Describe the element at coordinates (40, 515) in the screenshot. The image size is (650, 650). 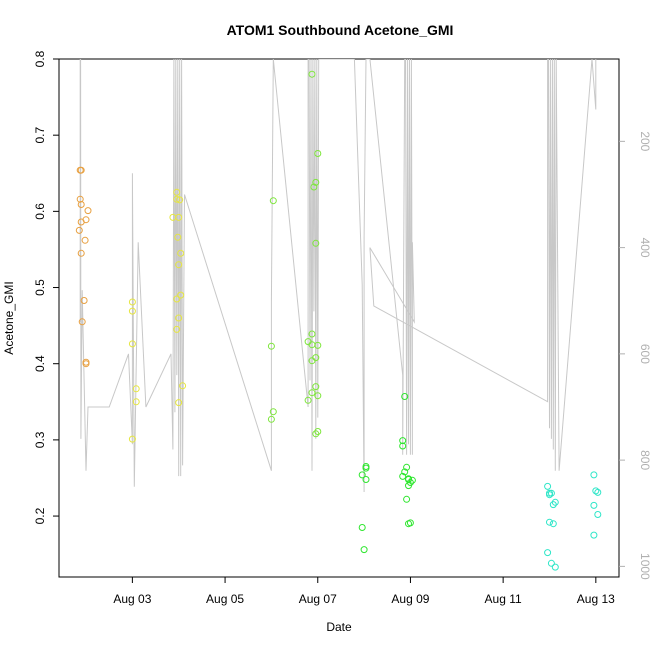
I see `y-tick-label: 0.2` at that location.